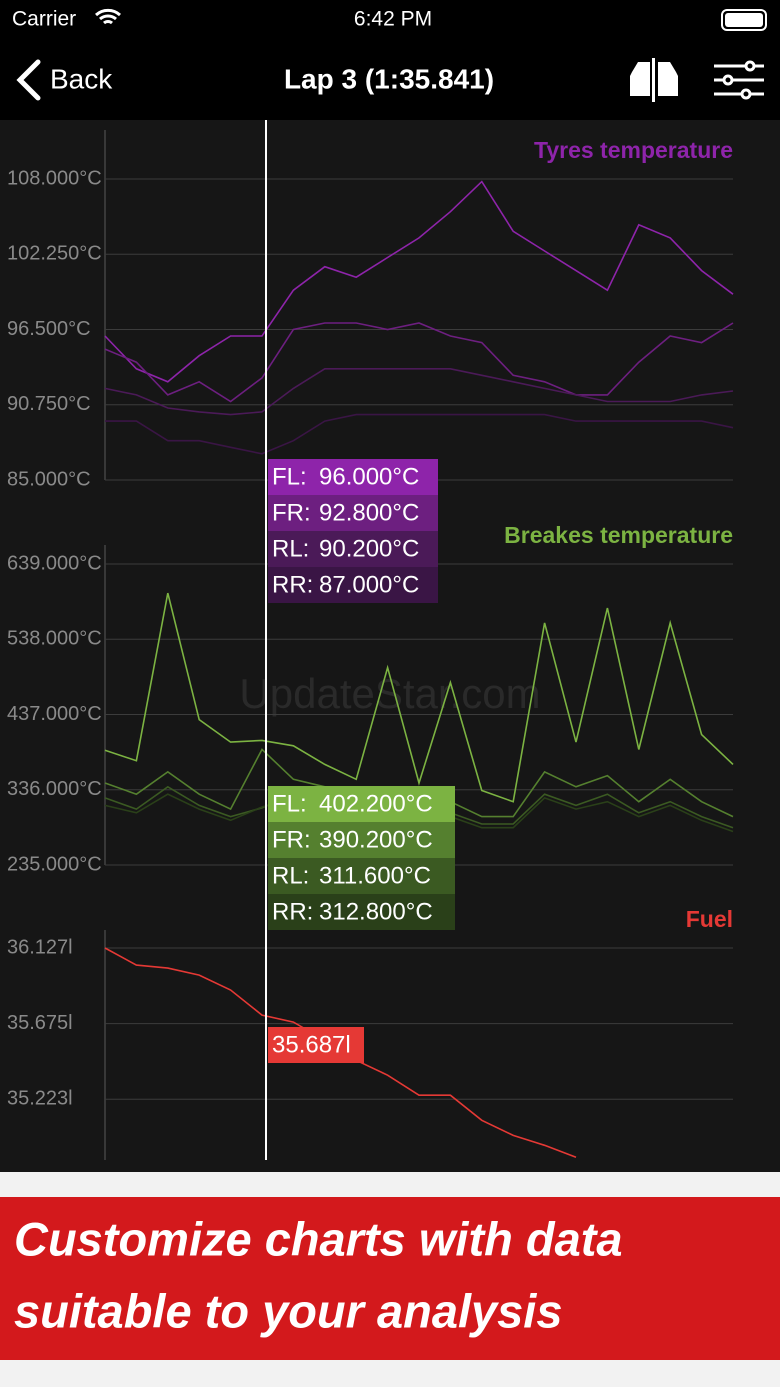 Image resolution: width=780 pixels, height=1387 pixels. I want to click on y-tick-label: 336.000°C, so click(54, 789).